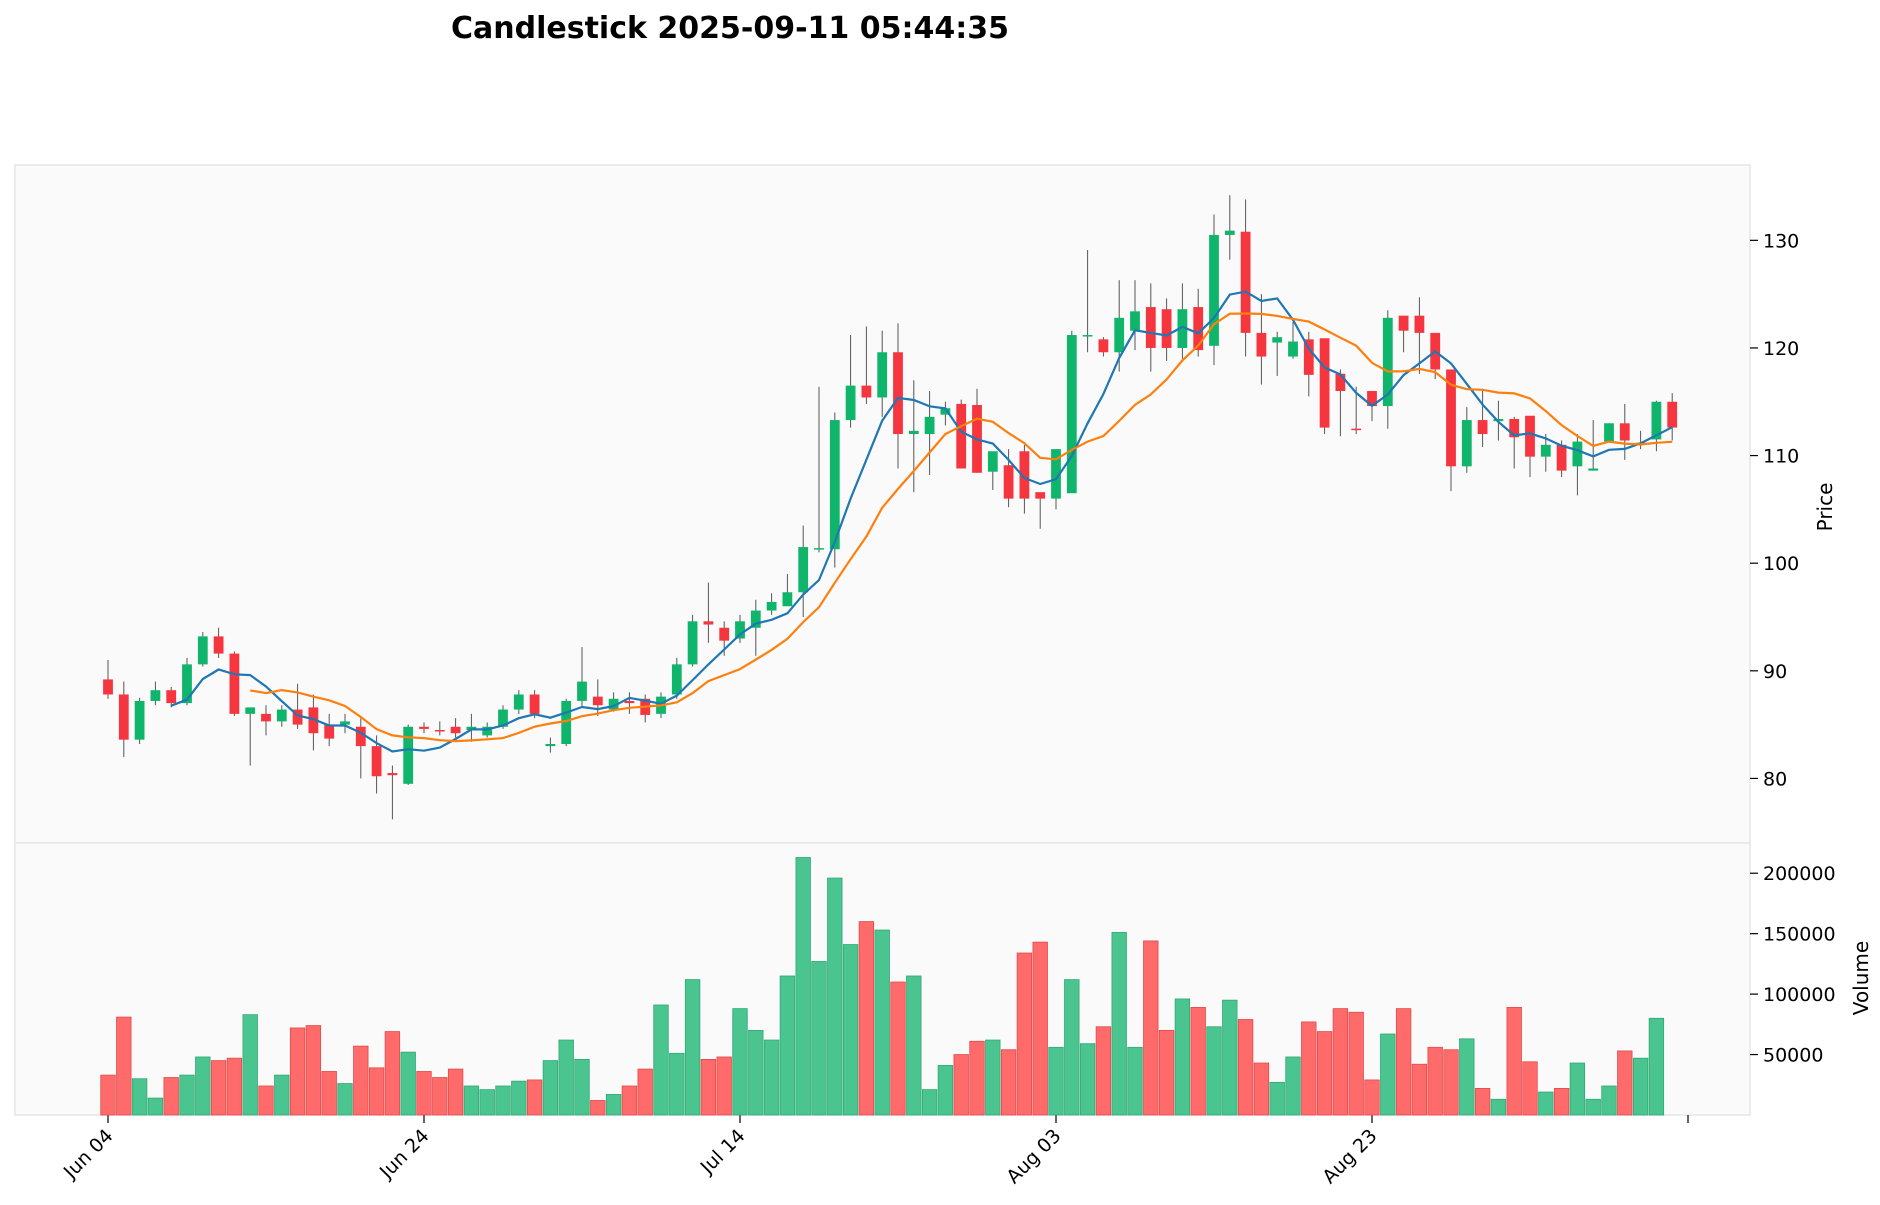  I want to click on chart-title: Candlestick 2025-09-11 05:44:35, so click(730, 28).